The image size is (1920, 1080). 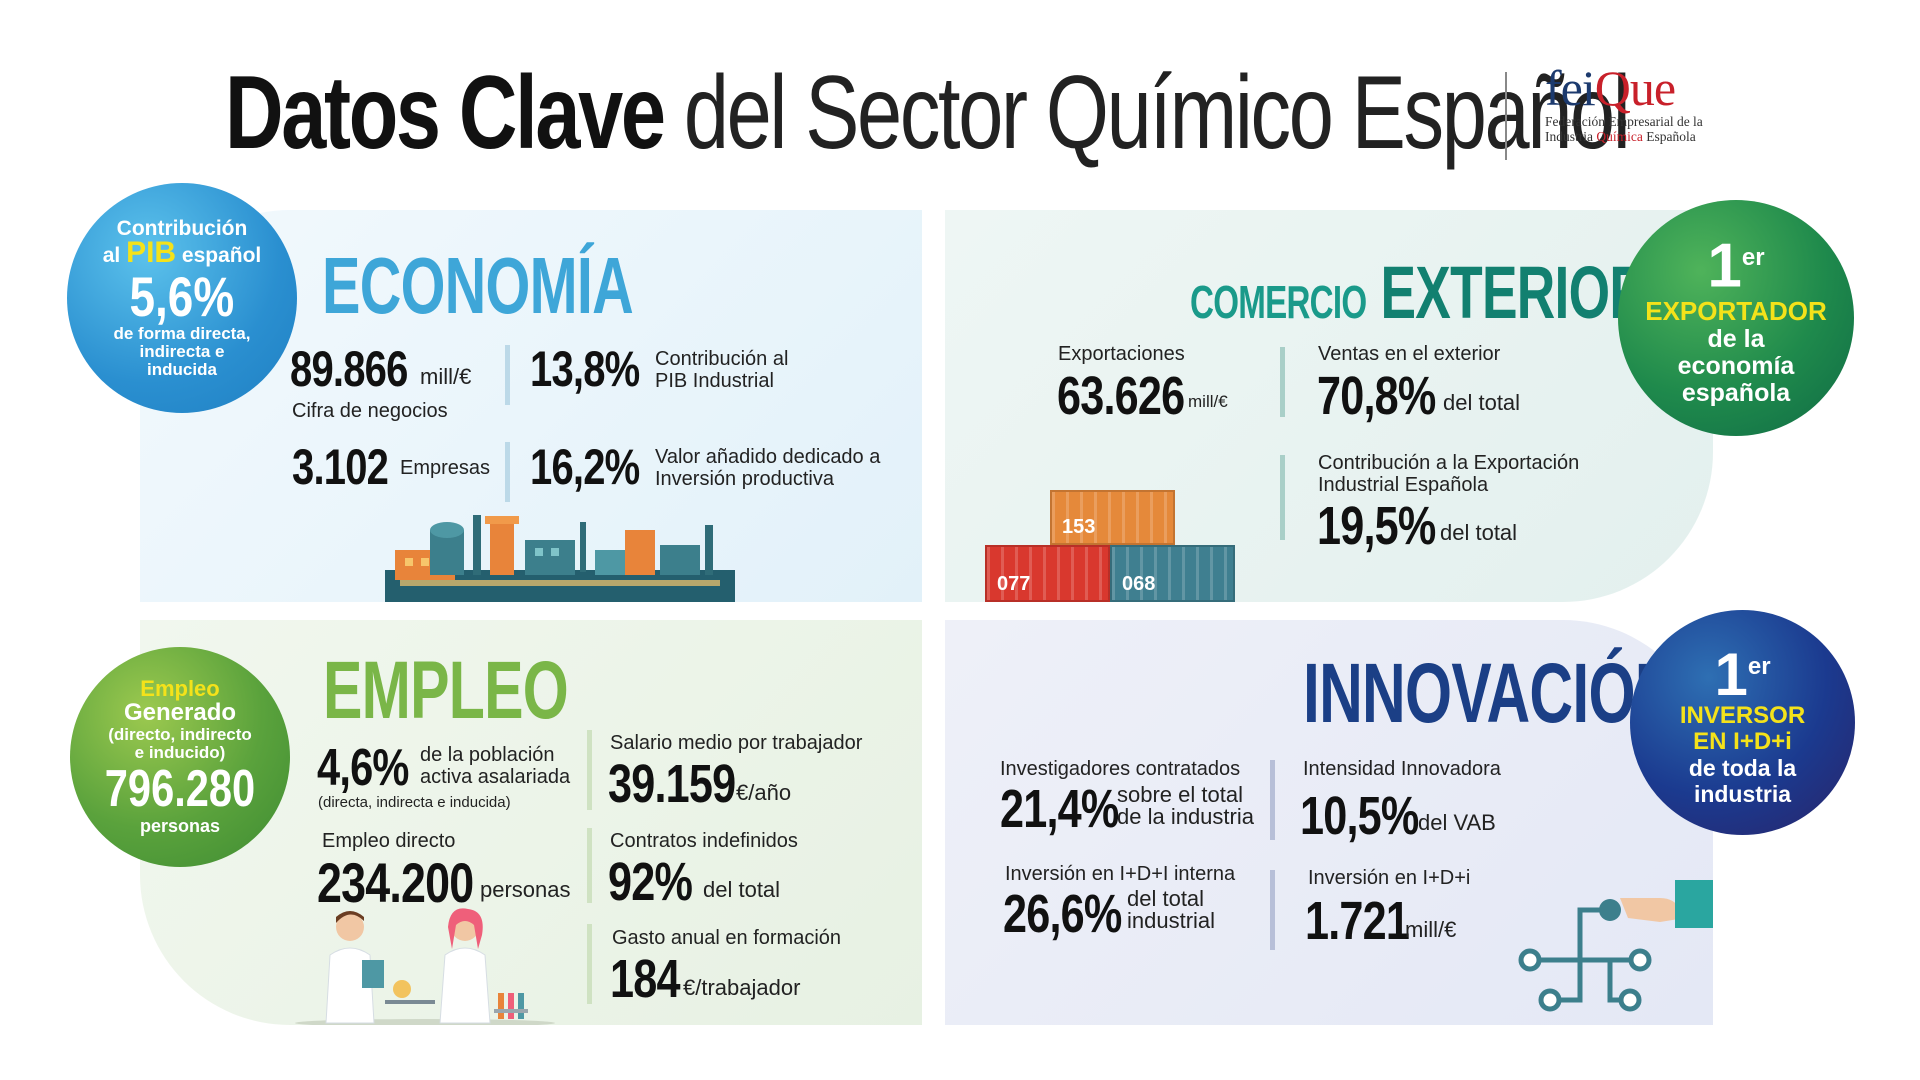 What do you see at coordinates (180, 752) in the screenshot?
I see `empleo-circle-line-4: e inducido)` at bounding box center [180, 752].